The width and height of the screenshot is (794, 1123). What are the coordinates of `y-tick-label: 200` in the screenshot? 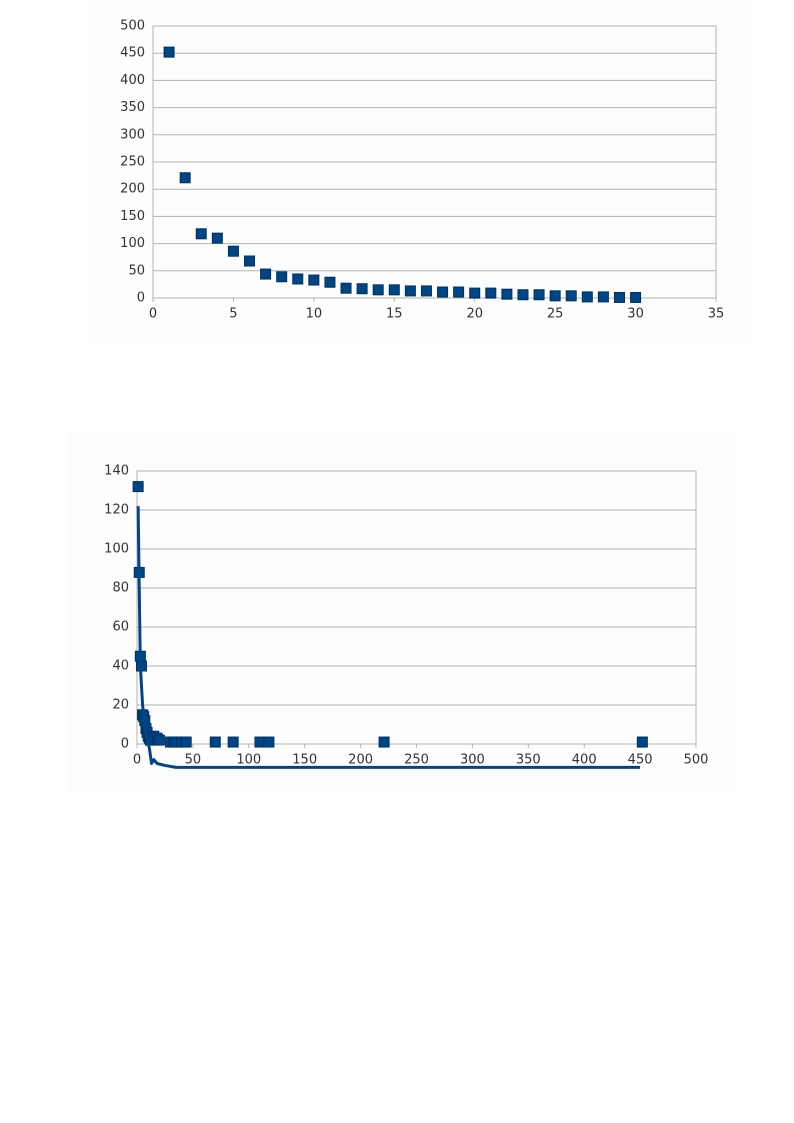 It's located at (132, 189).